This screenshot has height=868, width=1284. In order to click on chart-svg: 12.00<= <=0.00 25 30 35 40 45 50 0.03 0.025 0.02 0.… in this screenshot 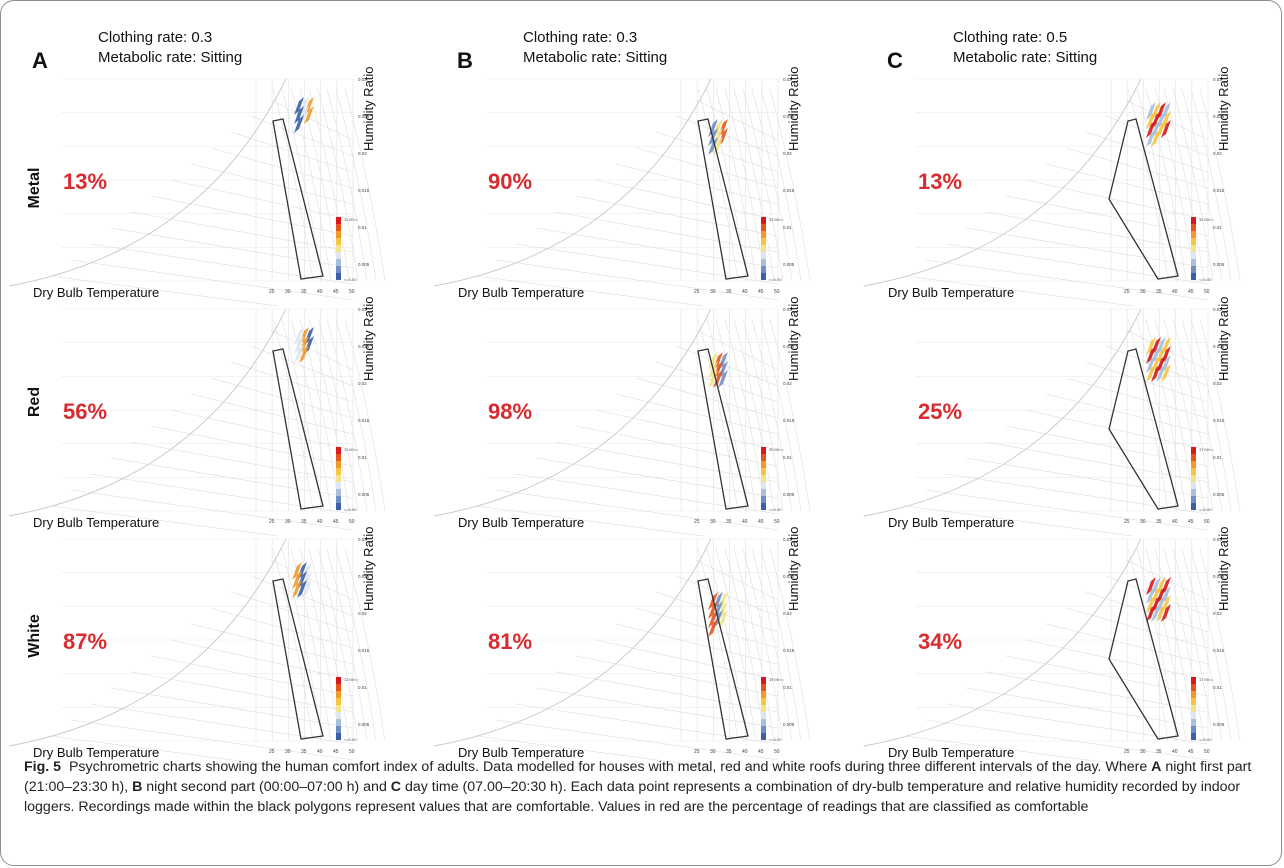, I will do `click(197, 651)`.